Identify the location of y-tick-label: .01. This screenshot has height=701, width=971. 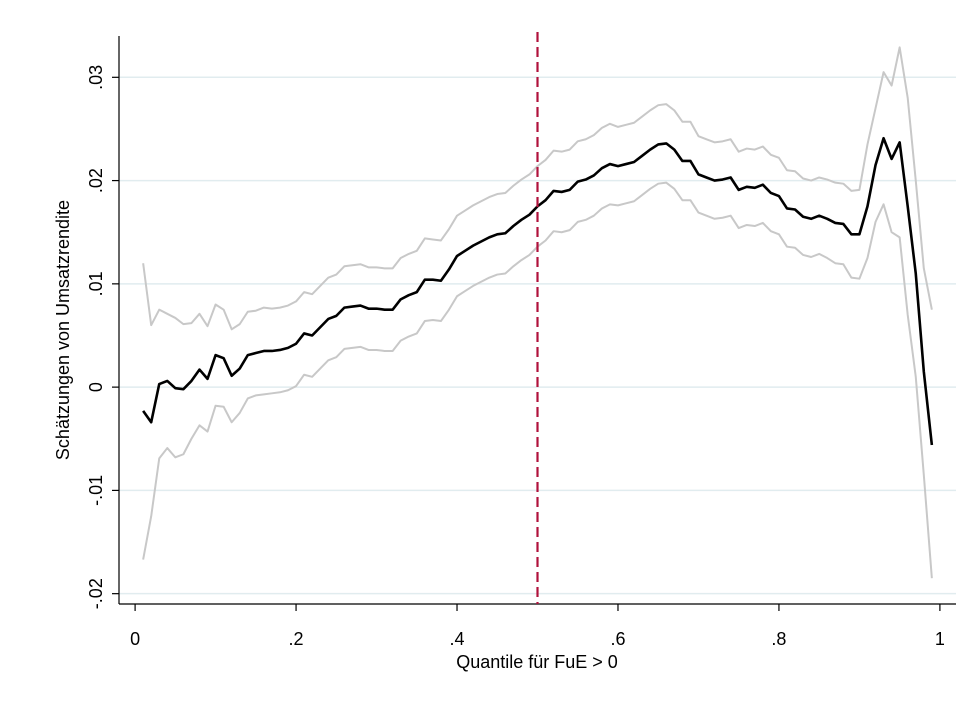
(96, 283).